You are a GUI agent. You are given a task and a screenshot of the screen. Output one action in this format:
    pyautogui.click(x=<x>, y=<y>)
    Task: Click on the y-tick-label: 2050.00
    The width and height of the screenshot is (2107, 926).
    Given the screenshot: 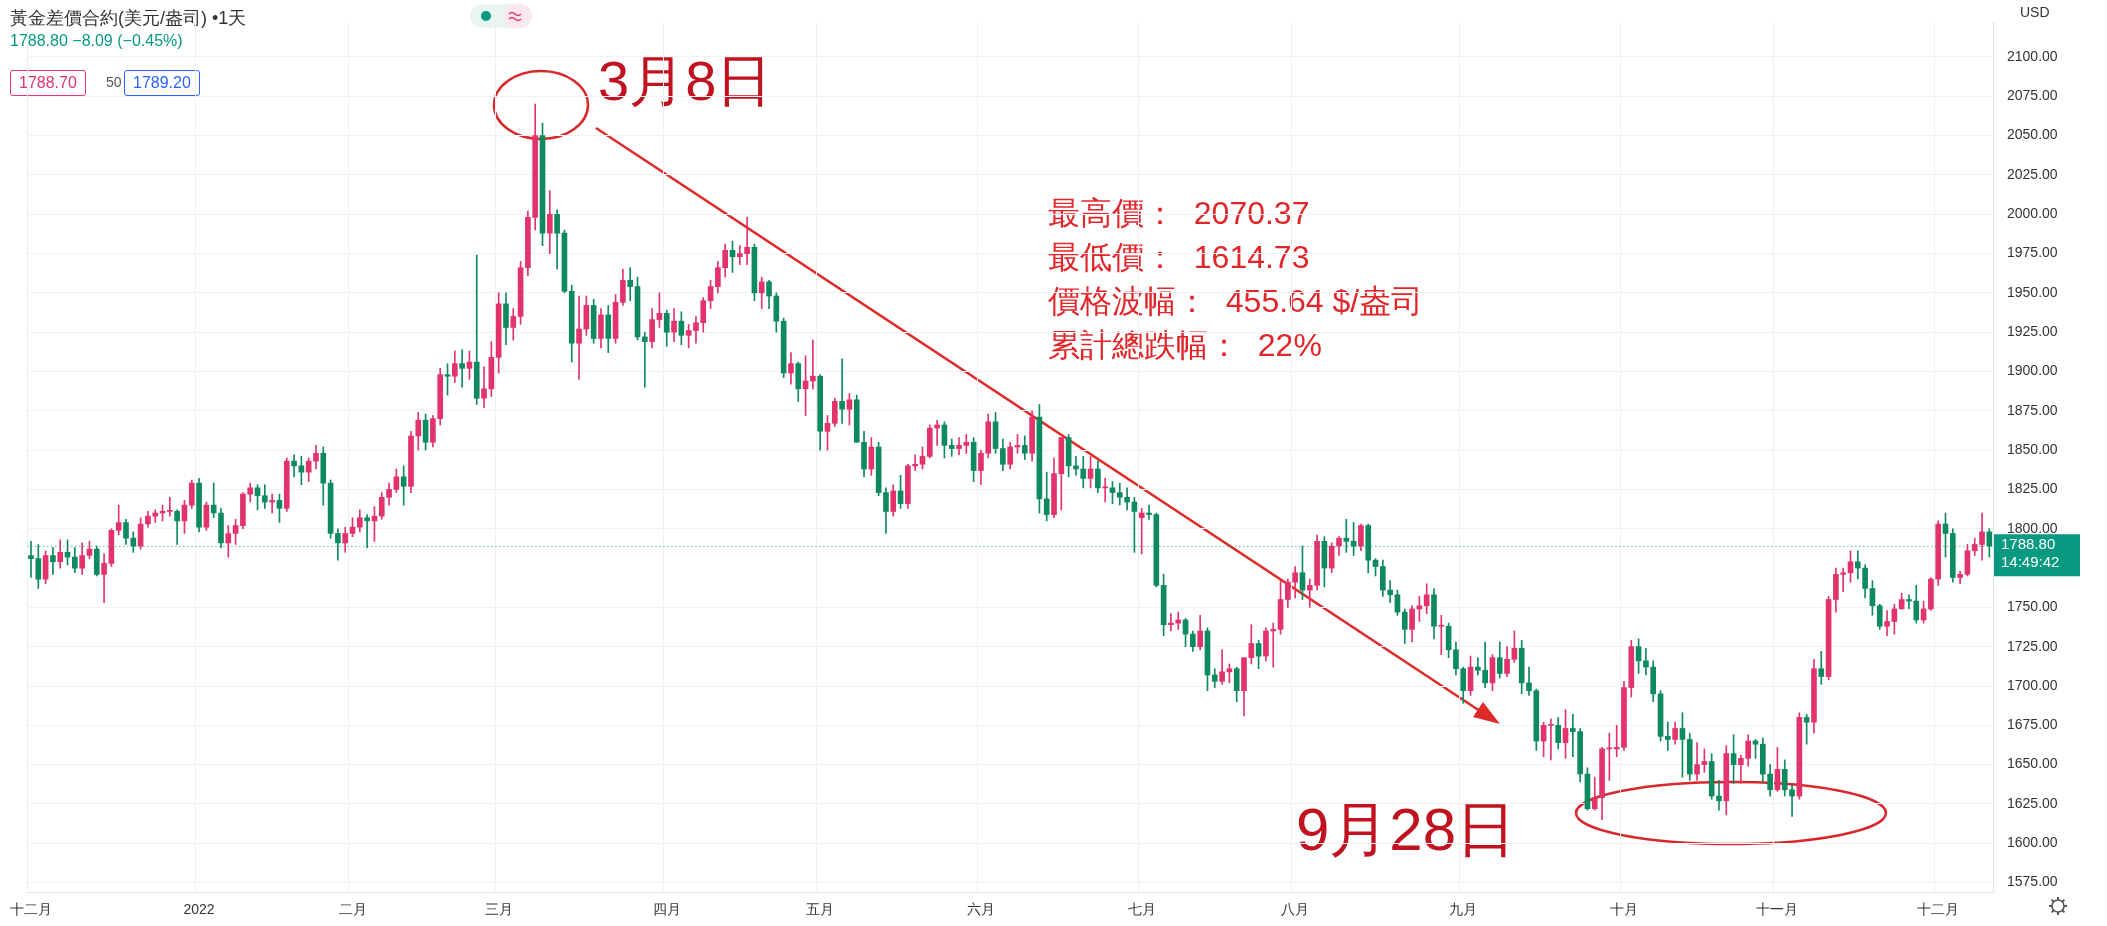 What is the action you would take?
    pyautogui.click(x=2032, y=134)
    